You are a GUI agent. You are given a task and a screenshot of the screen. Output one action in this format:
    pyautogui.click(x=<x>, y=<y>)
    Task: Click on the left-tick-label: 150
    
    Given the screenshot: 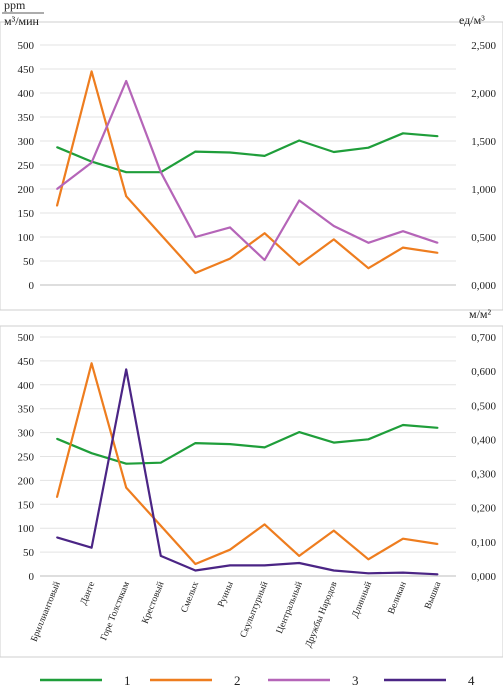 What is the action you would take?
    pyautogui.click(x=26, y=214)
    